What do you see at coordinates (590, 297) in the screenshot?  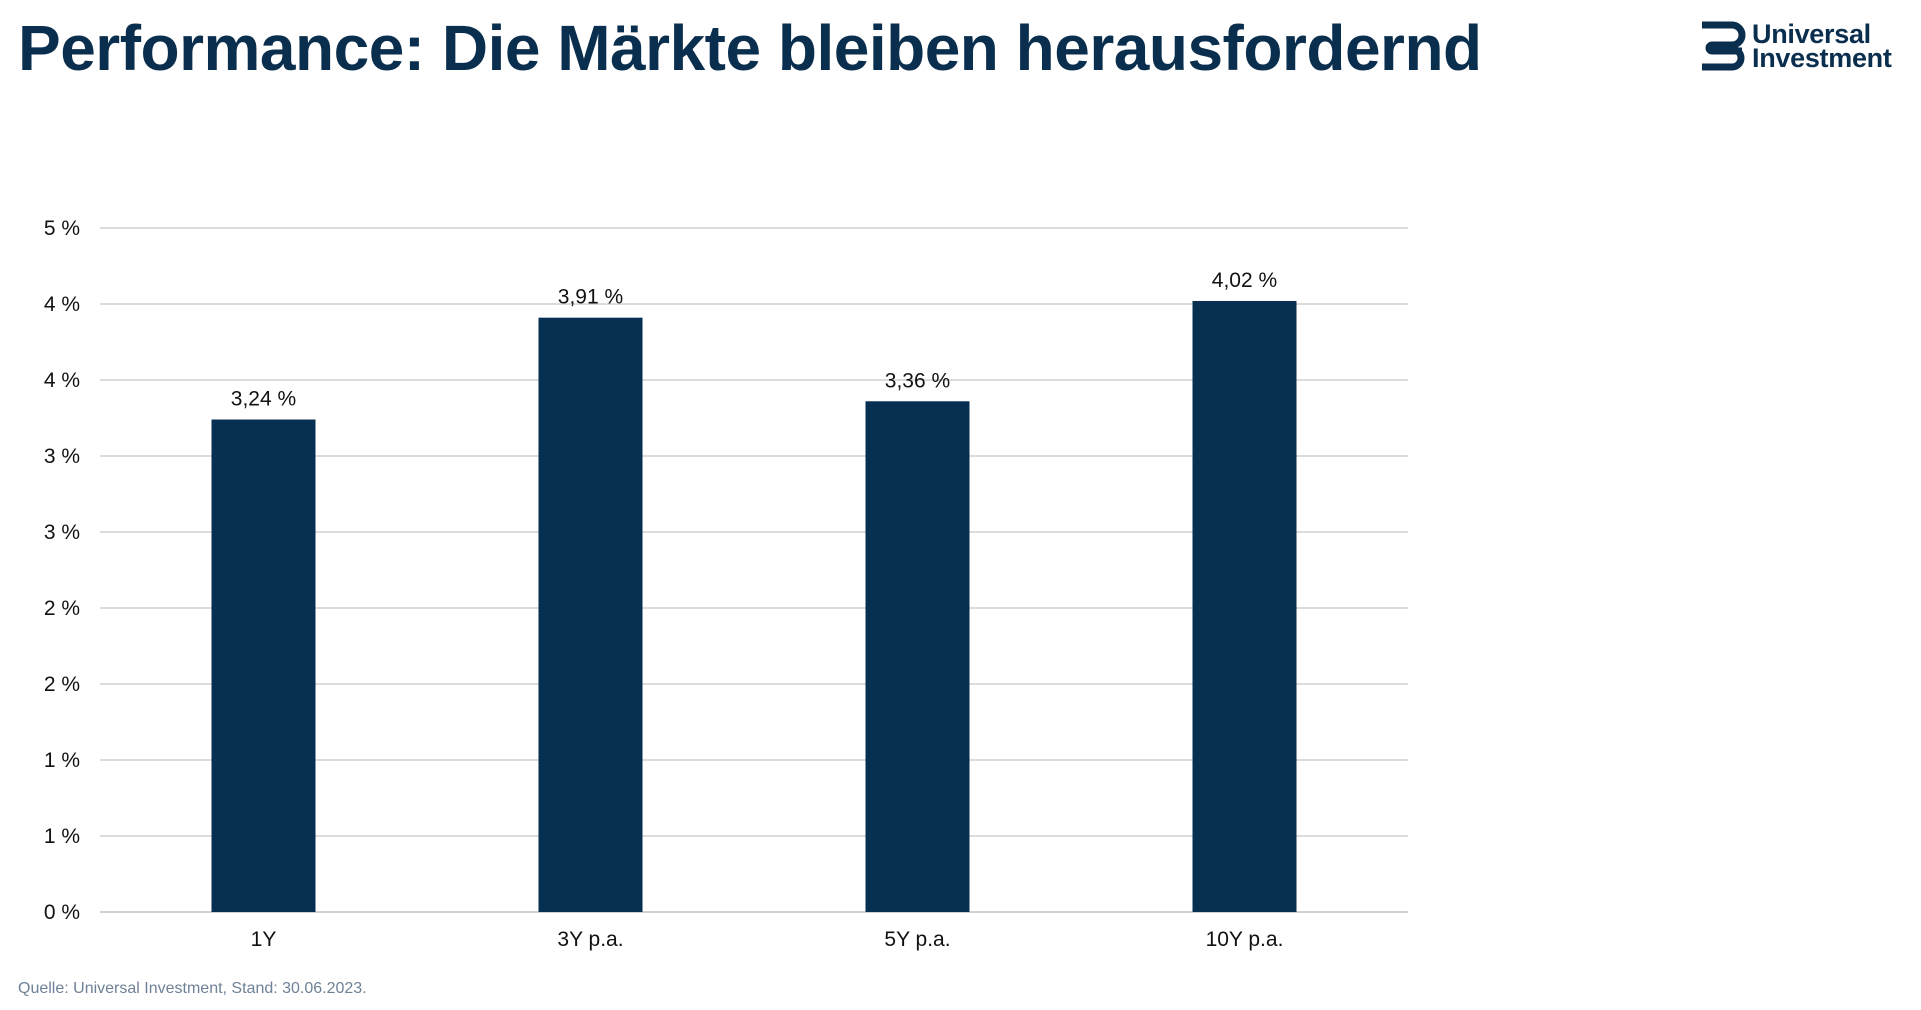 I see `data-label: 3,91 %` at bounding box center [590, 297].